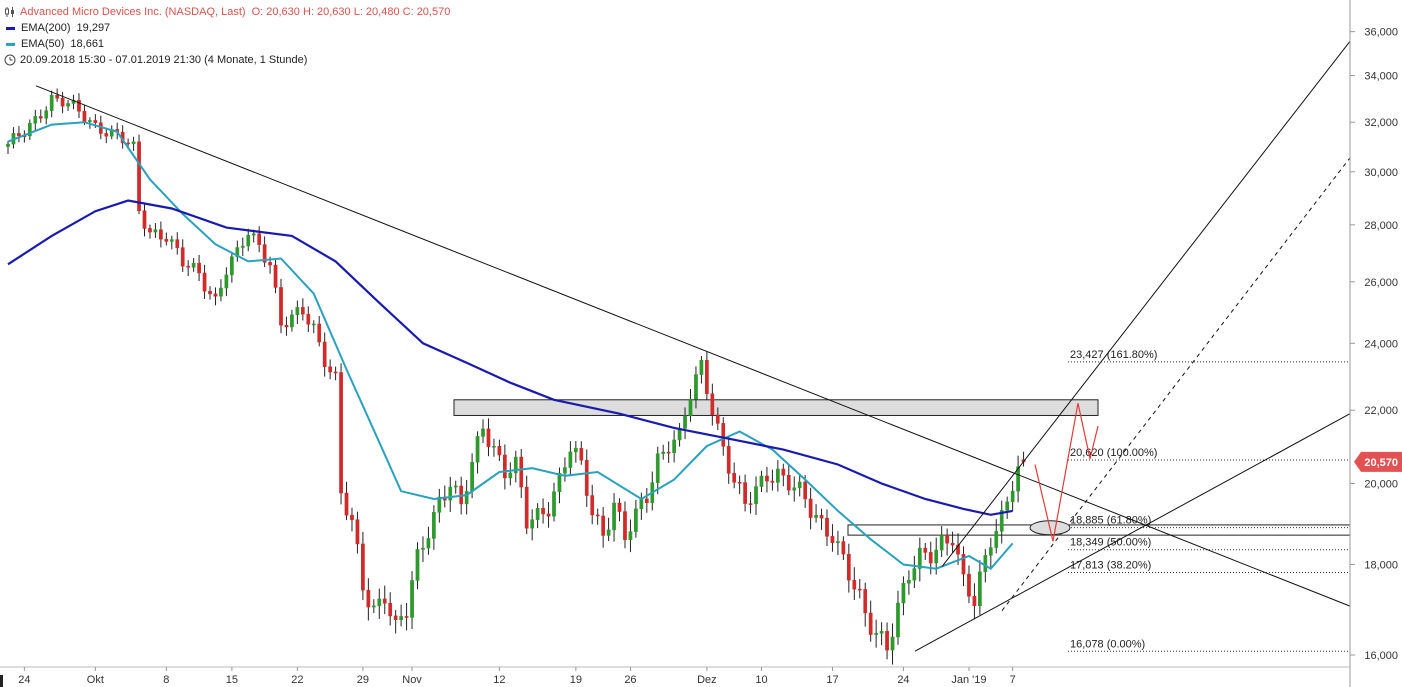  I want to click on x-tick-label: 10, so click(761, 680).